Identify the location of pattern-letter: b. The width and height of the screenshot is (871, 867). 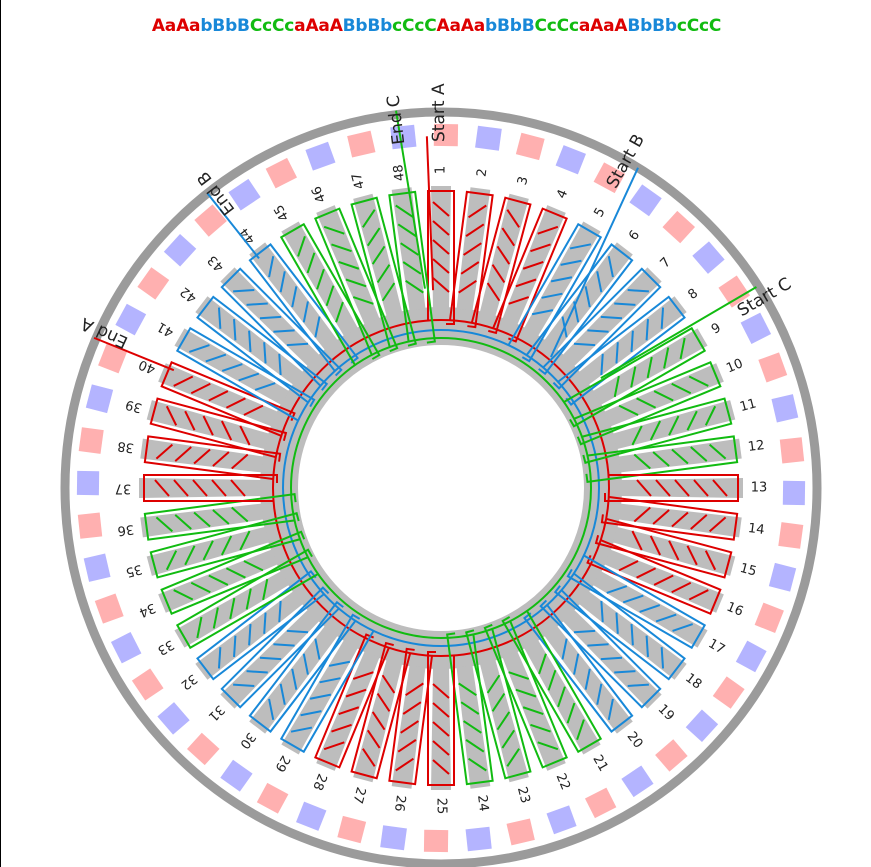
(515, 26).